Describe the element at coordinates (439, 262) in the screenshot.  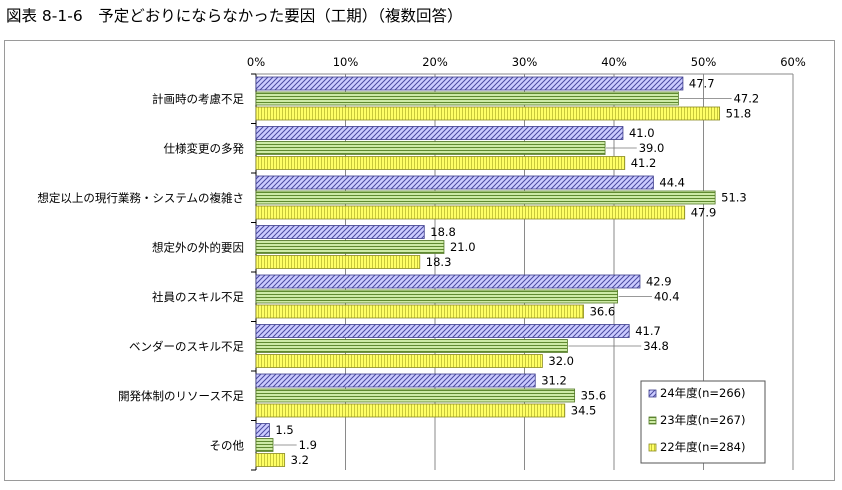
I see `data-label: 18.3` at that location.